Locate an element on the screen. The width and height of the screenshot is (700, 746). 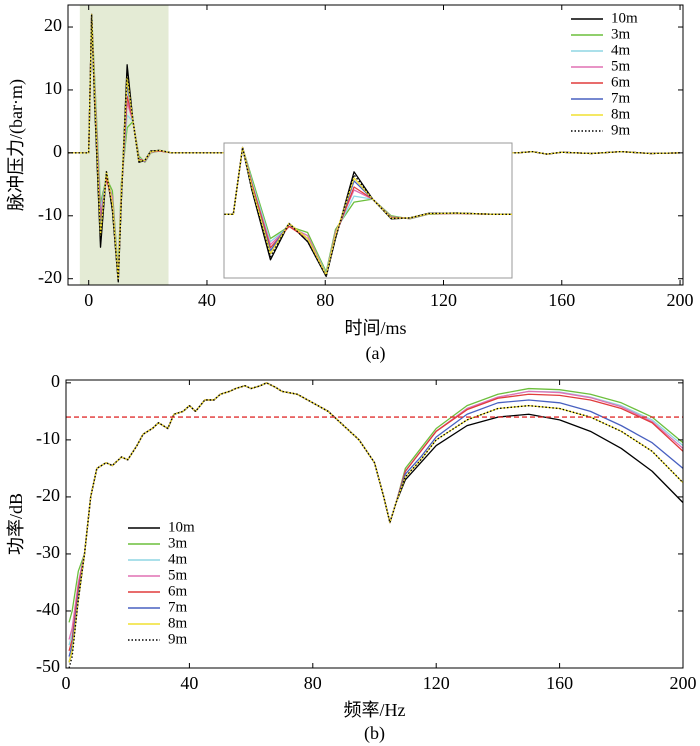
y-tick-label: -30 is located at coordinates (48, 552).